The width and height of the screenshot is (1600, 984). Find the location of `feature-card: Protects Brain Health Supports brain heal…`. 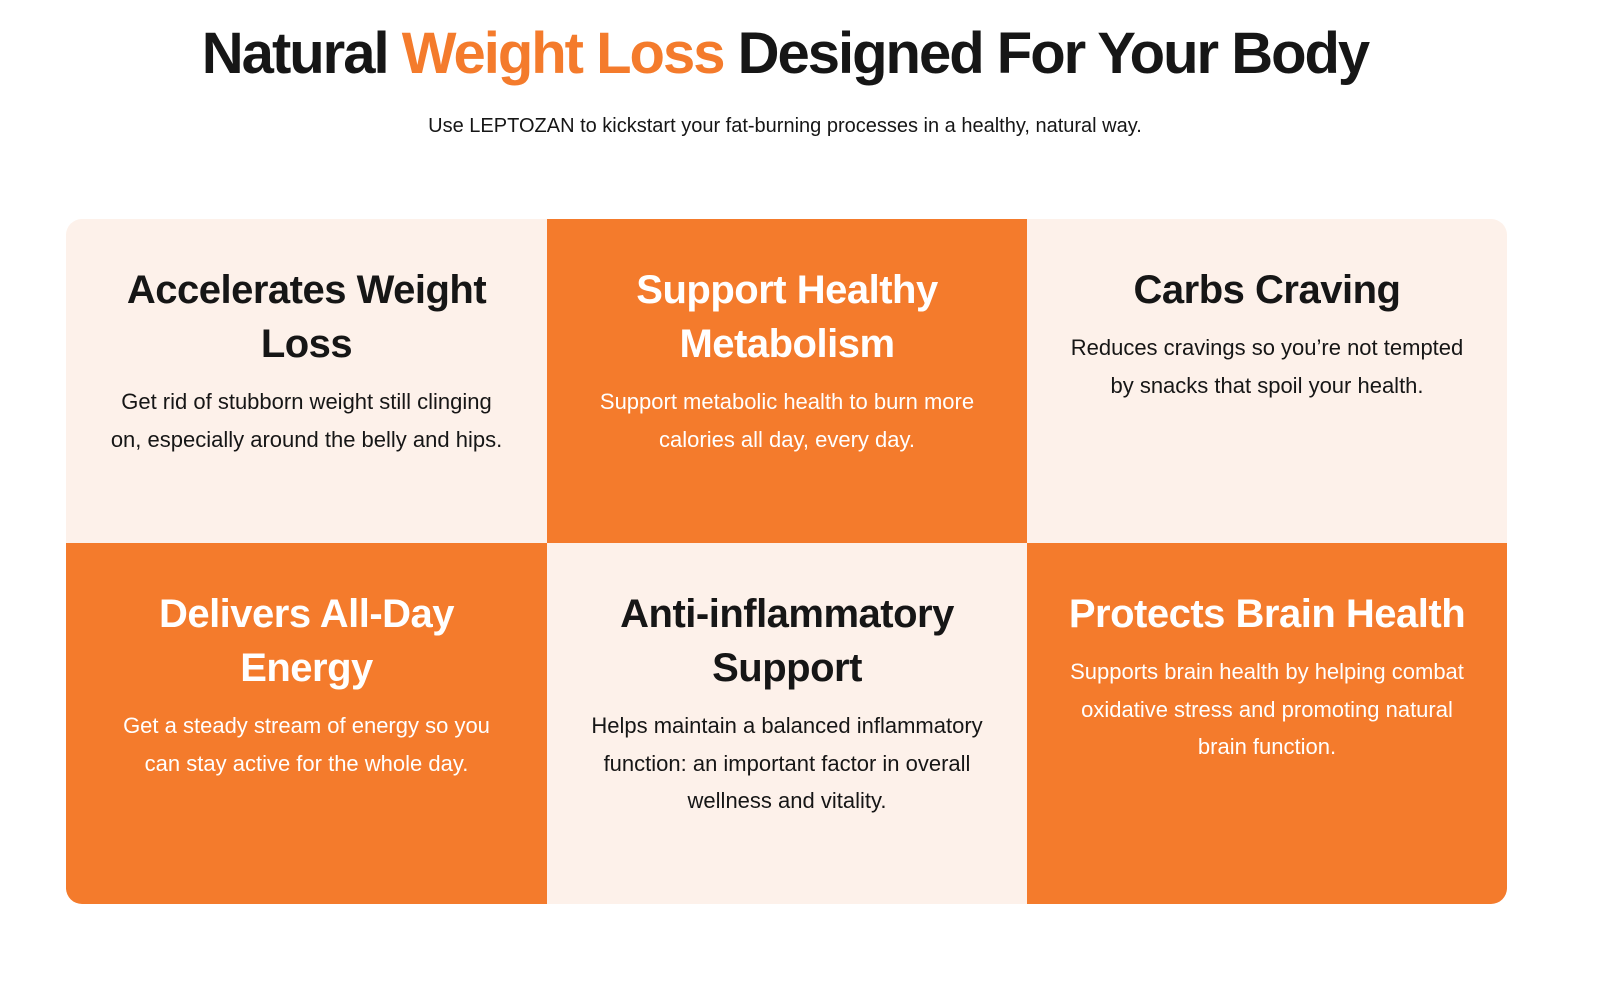

feature-card: Protects Brain Health Supports brain heal… is located at coordinates (1267, 723).